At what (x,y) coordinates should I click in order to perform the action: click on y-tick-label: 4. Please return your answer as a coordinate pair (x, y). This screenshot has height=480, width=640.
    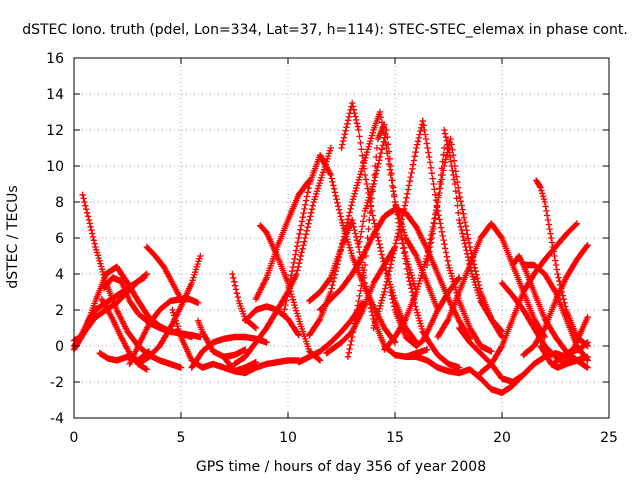
    Looking at the image, I should click on (59, 275).